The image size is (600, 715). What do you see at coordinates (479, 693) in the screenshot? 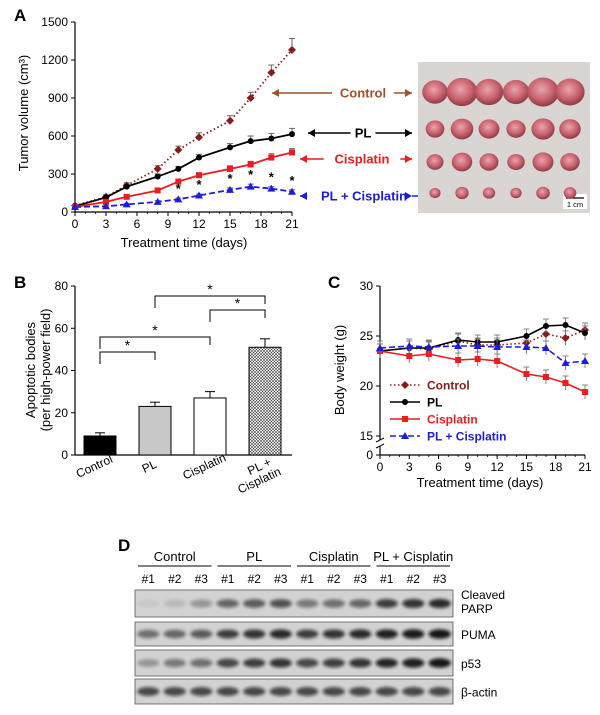
I see `blot-row-label: β-actin` at bounding box center [479, 693].